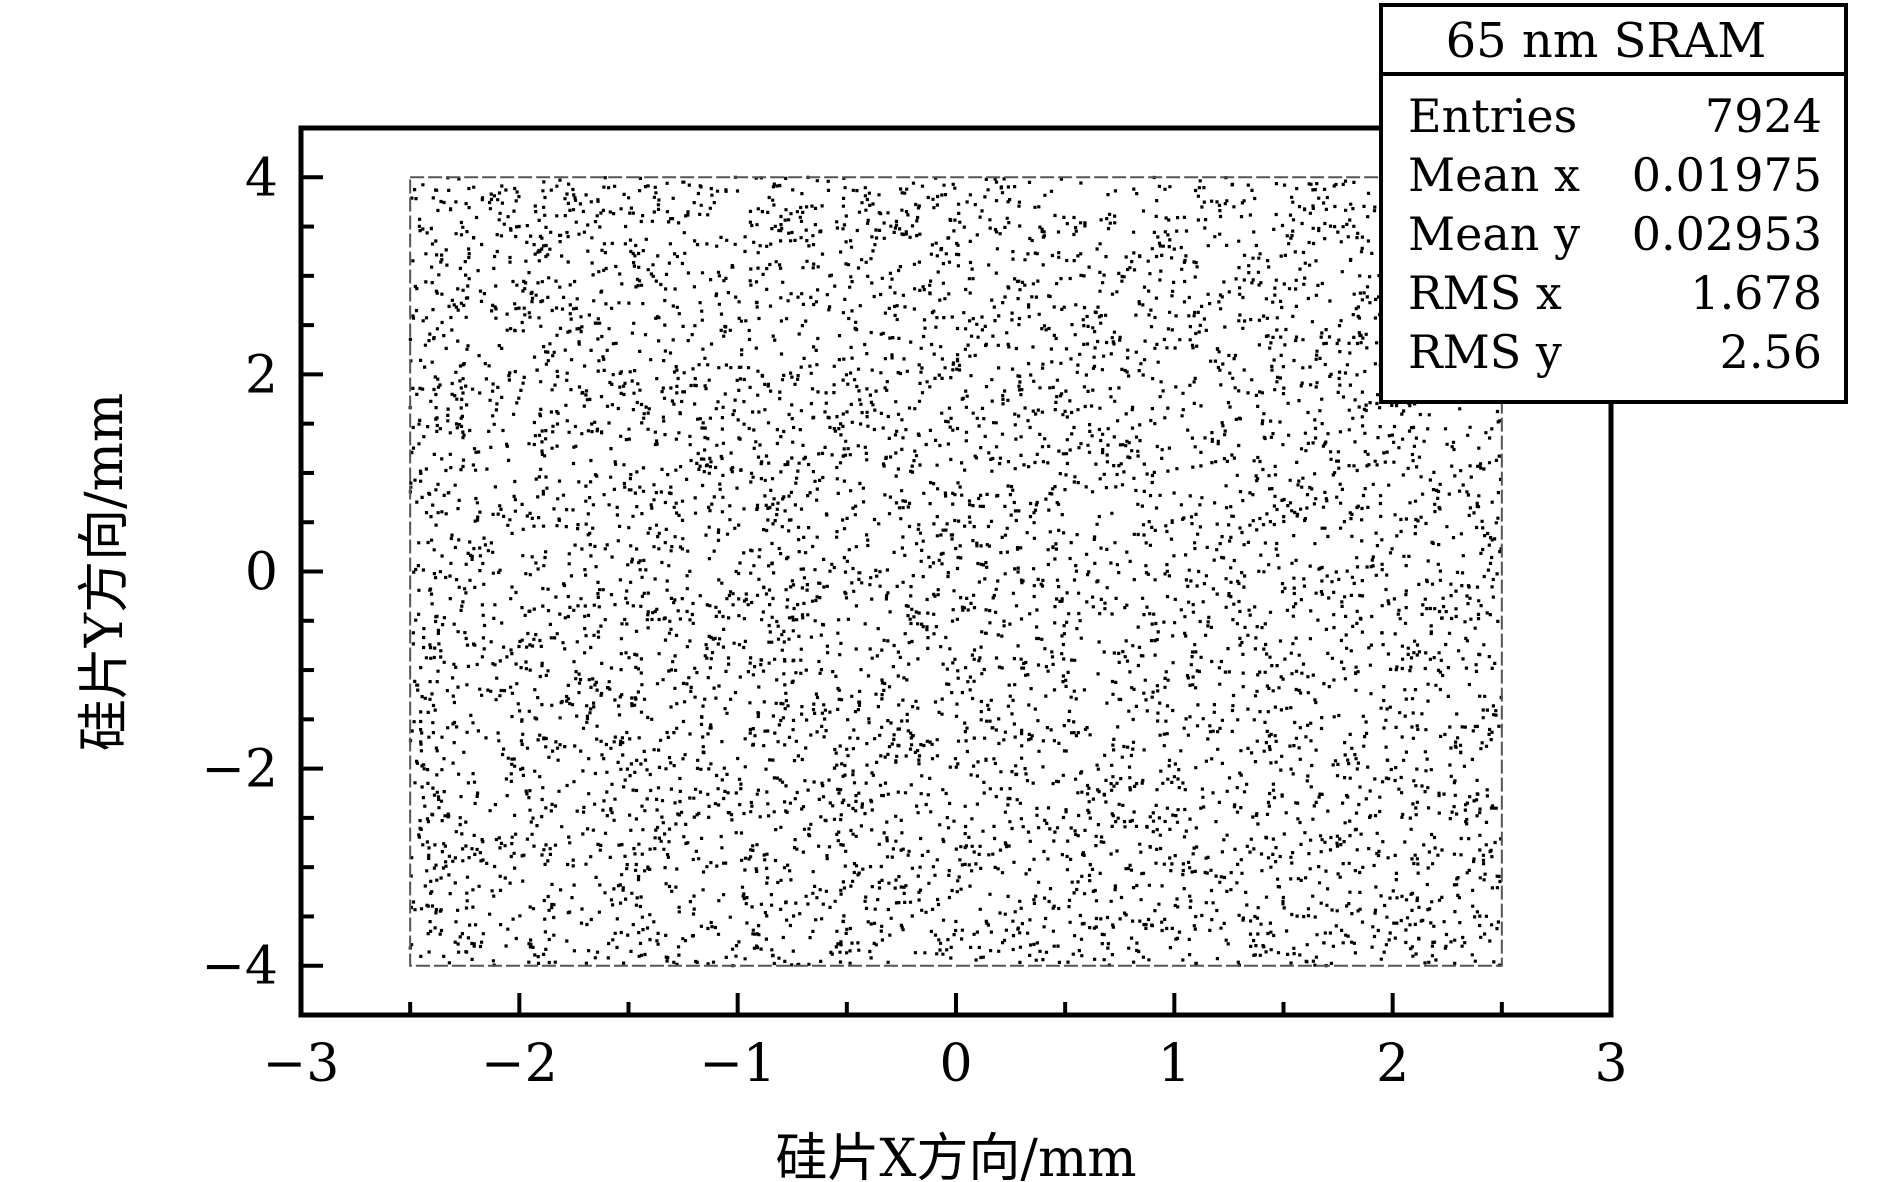  I want to click on stats-row-label: RMS y, so click(1485, 352).